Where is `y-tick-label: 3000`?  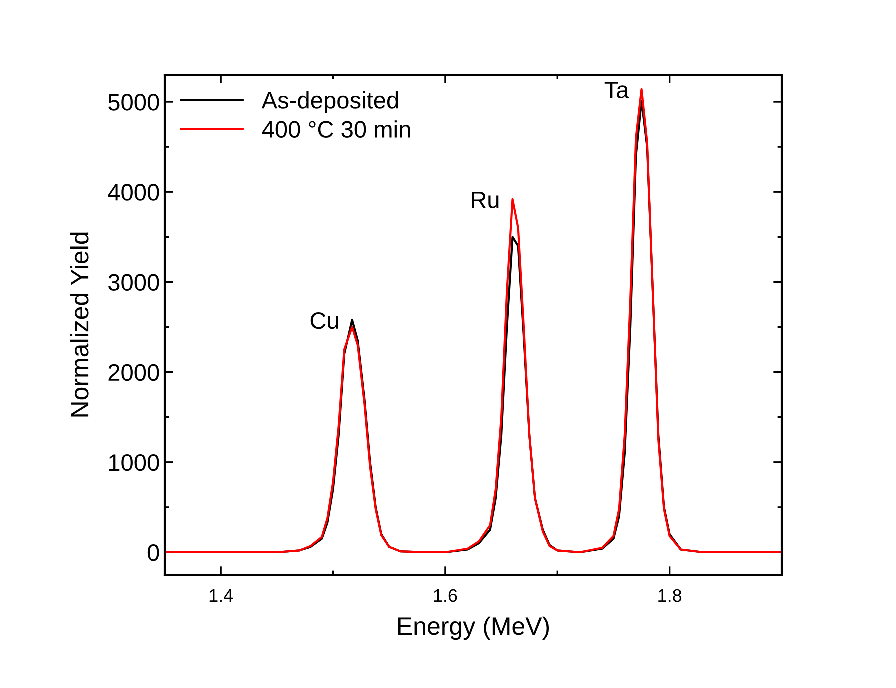 y-tick-label: 3000 is located at coordinates (134, 282).